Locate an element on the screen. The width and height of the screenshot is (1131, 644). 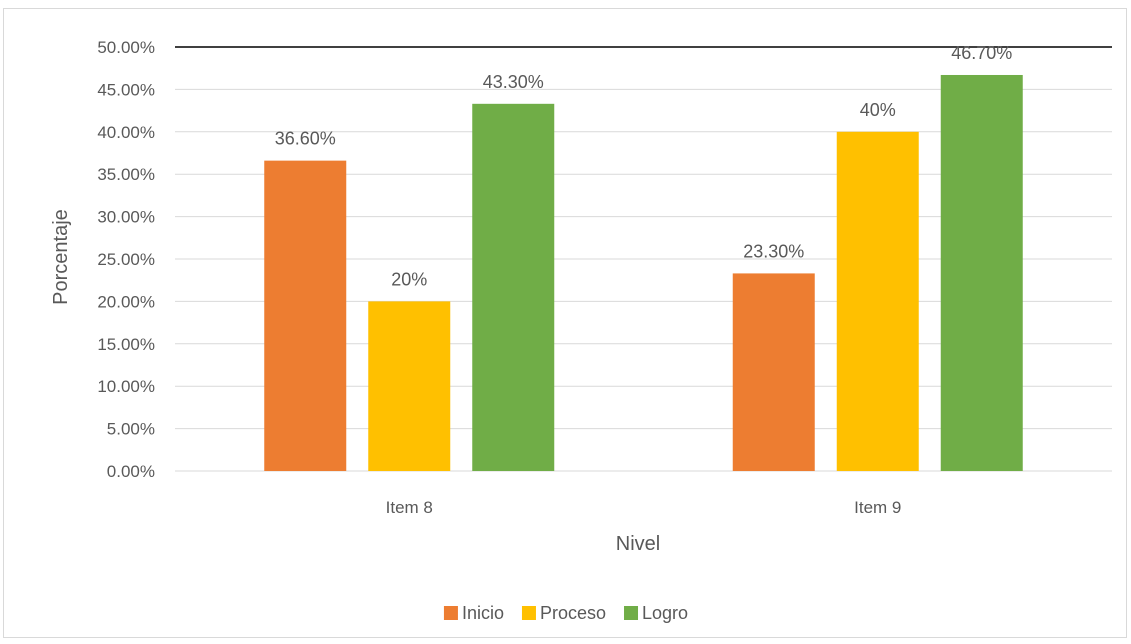
data-label: 20% is located at coordinates (409, 279).